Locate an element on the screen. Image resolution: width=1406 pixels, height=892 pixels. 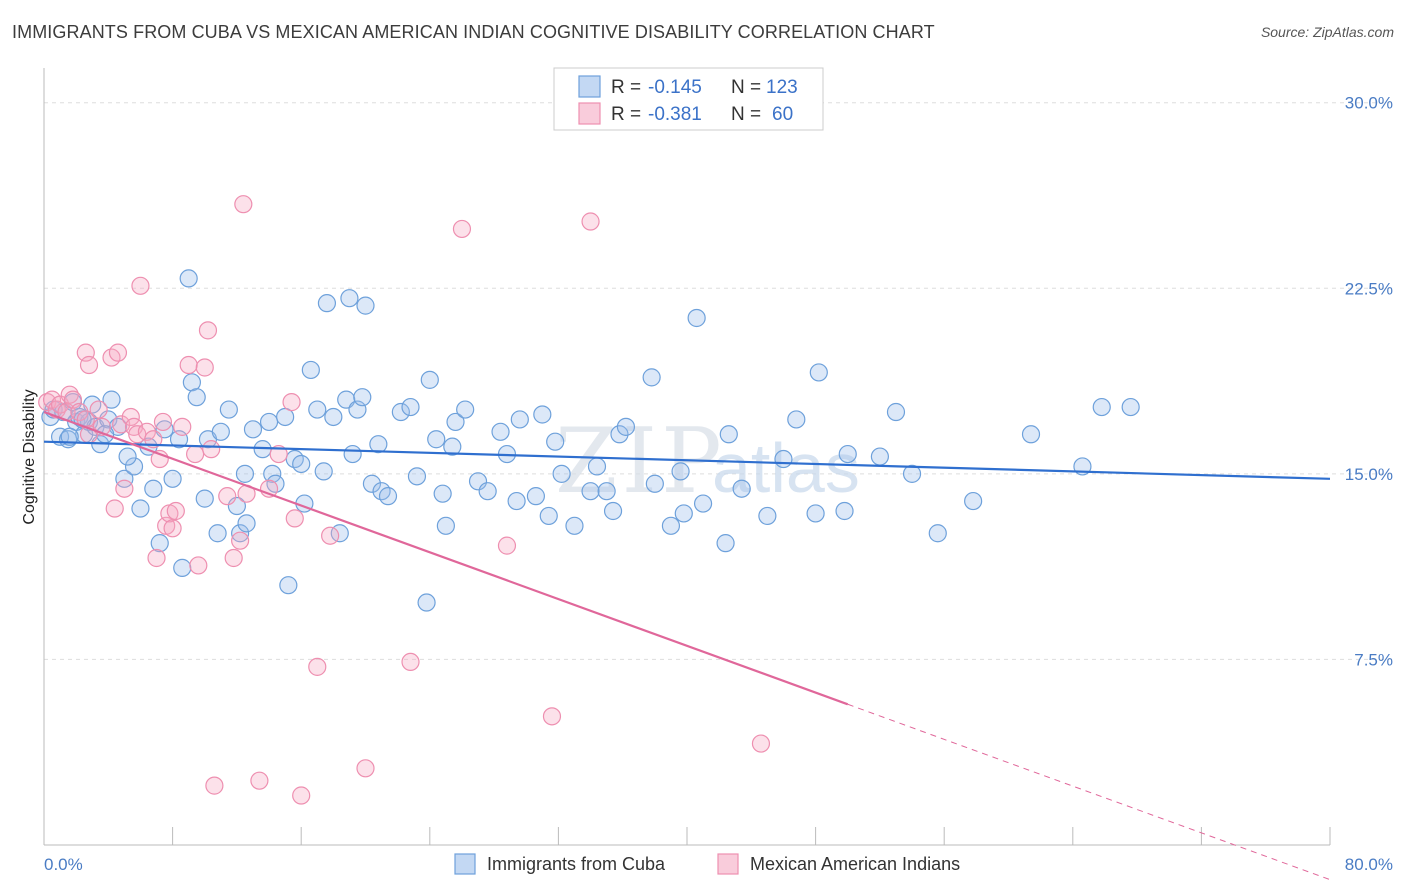
legend-r-value: -0.145 is located at coordinates (675, 87).